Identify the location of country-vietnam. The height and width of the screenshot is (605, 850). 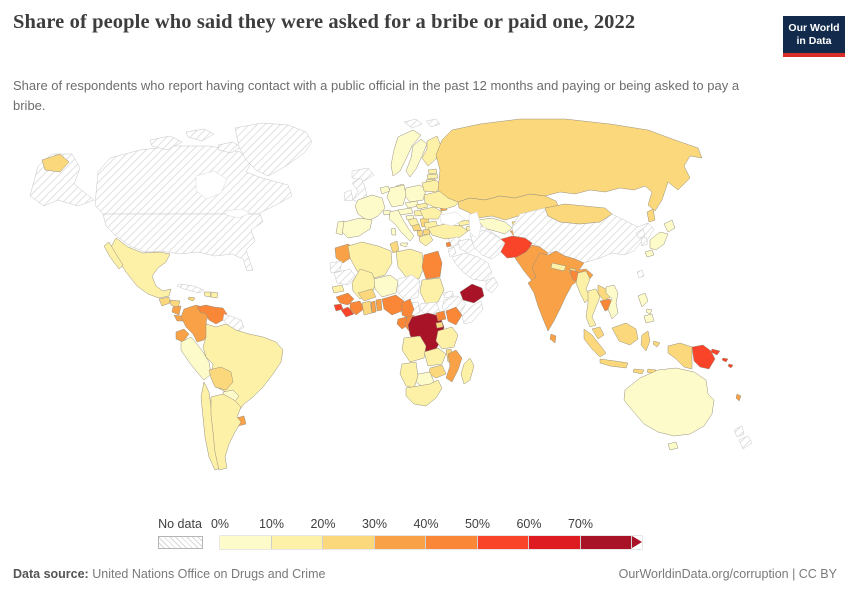
(612, 302).